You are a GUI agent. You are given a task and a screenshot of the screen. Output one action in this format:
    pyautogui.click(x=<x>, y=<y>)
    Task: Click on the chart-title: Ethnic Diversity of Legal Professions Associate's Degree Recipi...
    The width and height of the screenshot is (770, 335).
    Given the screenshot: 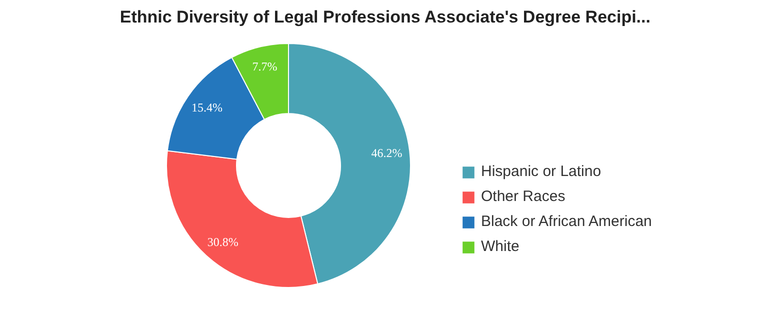 What is the action you would take?
    pyautogui.click(x=385, y=17)
    